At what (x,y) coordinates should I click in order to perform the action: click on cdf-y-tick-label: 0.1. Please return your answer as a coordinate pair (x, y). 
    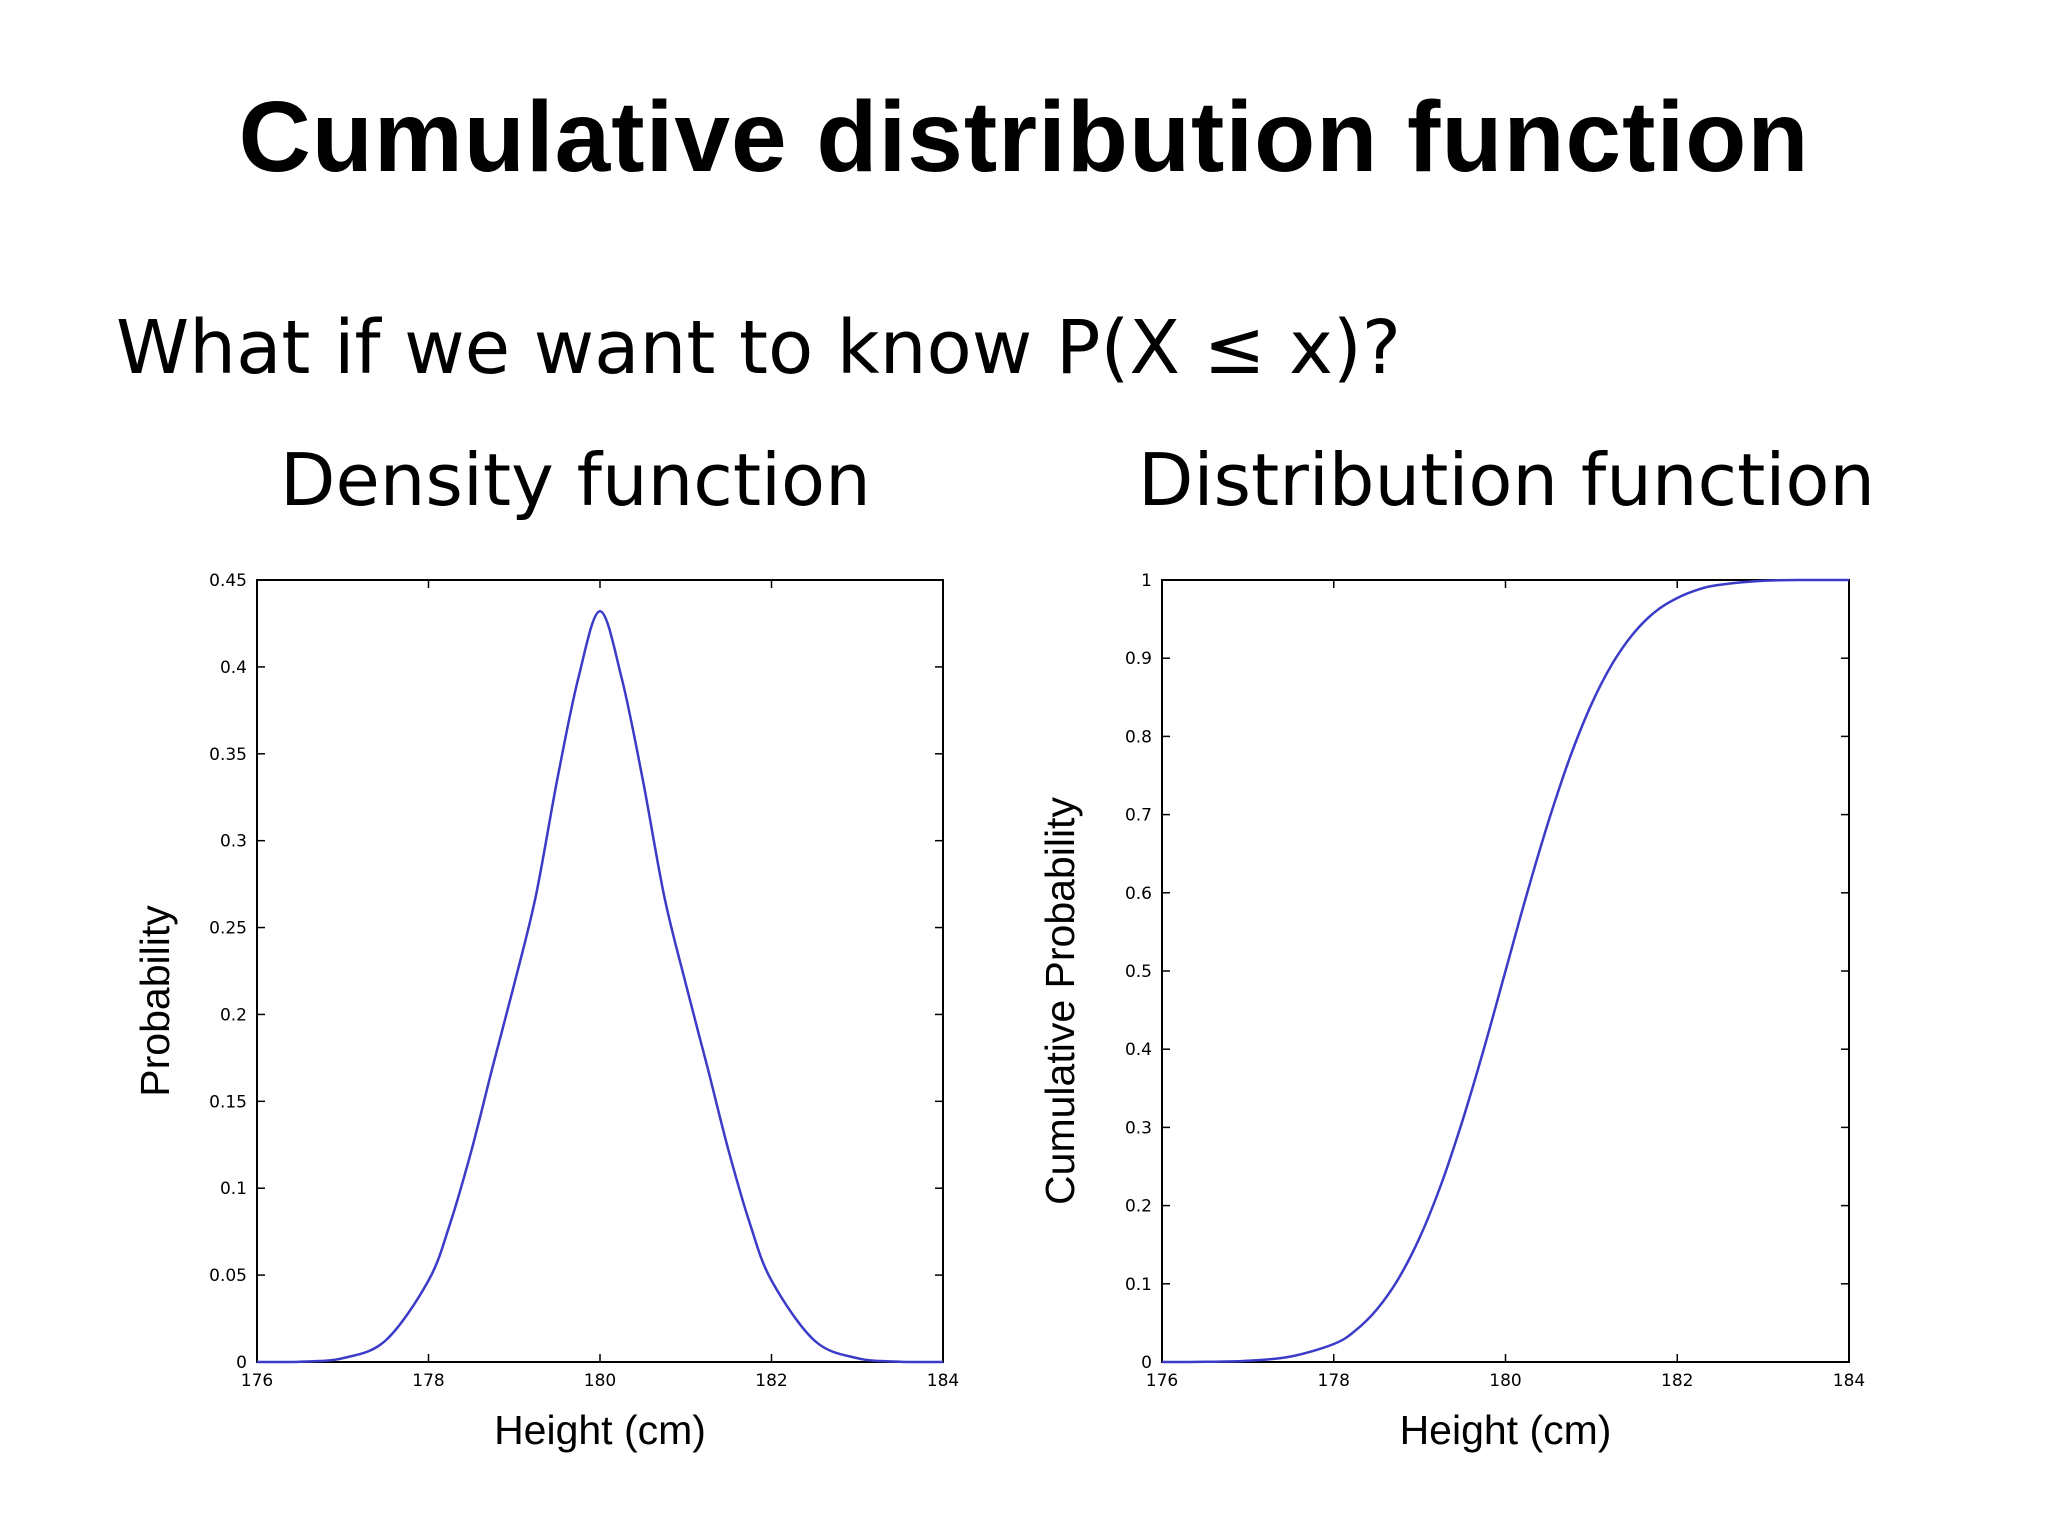
    Looking at the image, I should click on (1138, 1285).